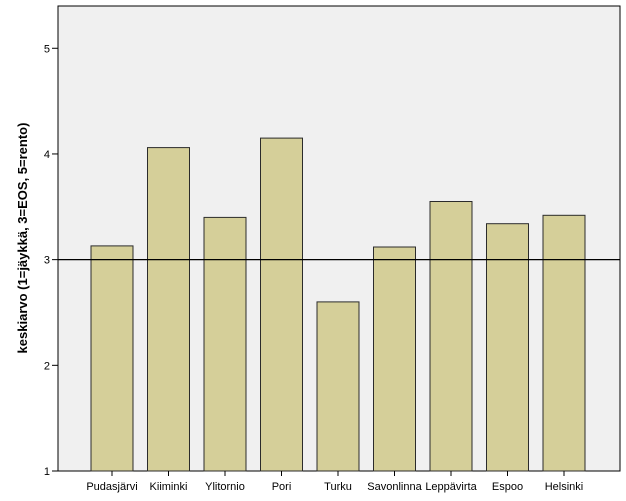  What do you see at coordinates (47, 261) in the screenshot?
I see `y-tick-label: 3` at bounding box center [47, 261].